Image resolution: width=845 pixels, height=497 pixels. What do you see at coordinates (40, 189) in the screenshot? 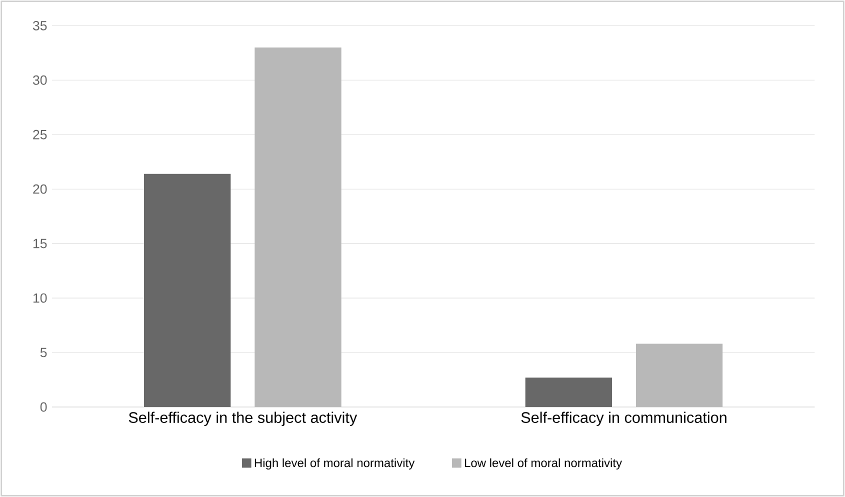
I see `y-tick-label: 20` at bounding box center [40, 189].